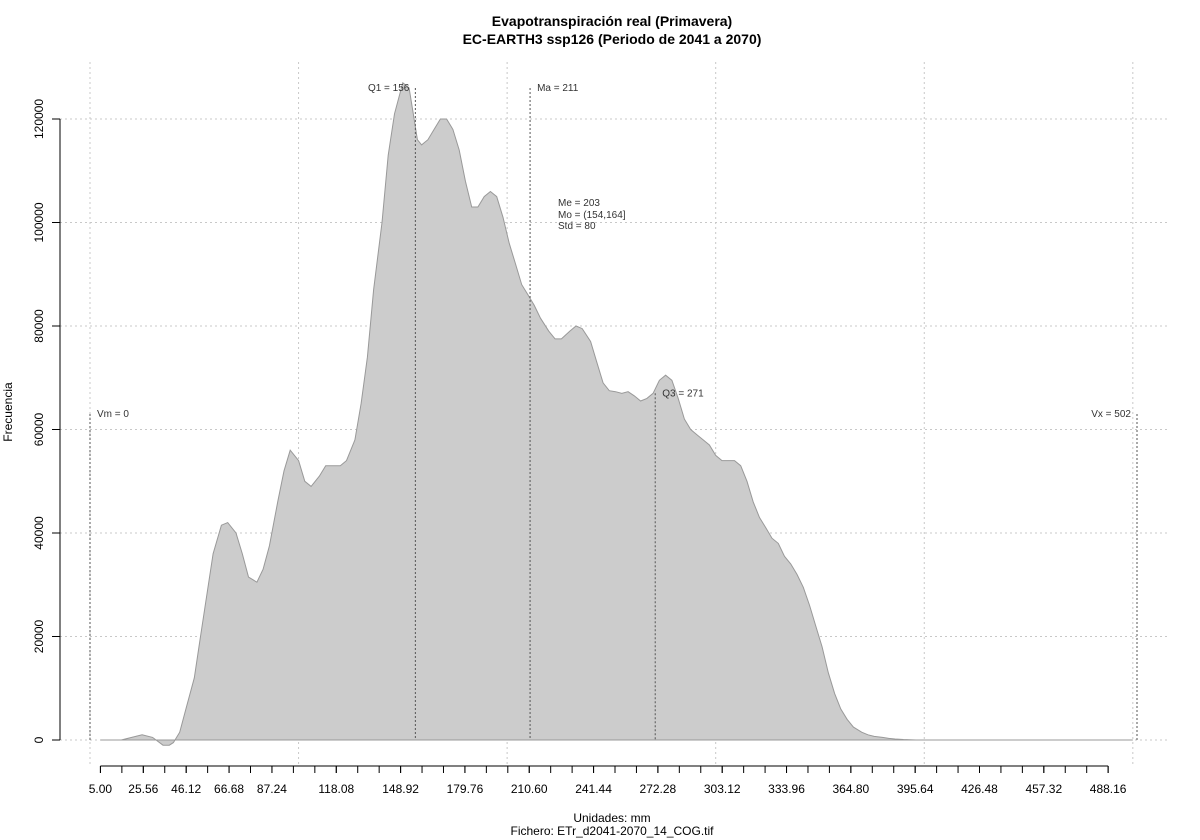 This screenshot has height=840, width=1200. Describe the element at coordinates (658, 789) in the screenshot. I see `x-tick-label: 272.28` at that location.